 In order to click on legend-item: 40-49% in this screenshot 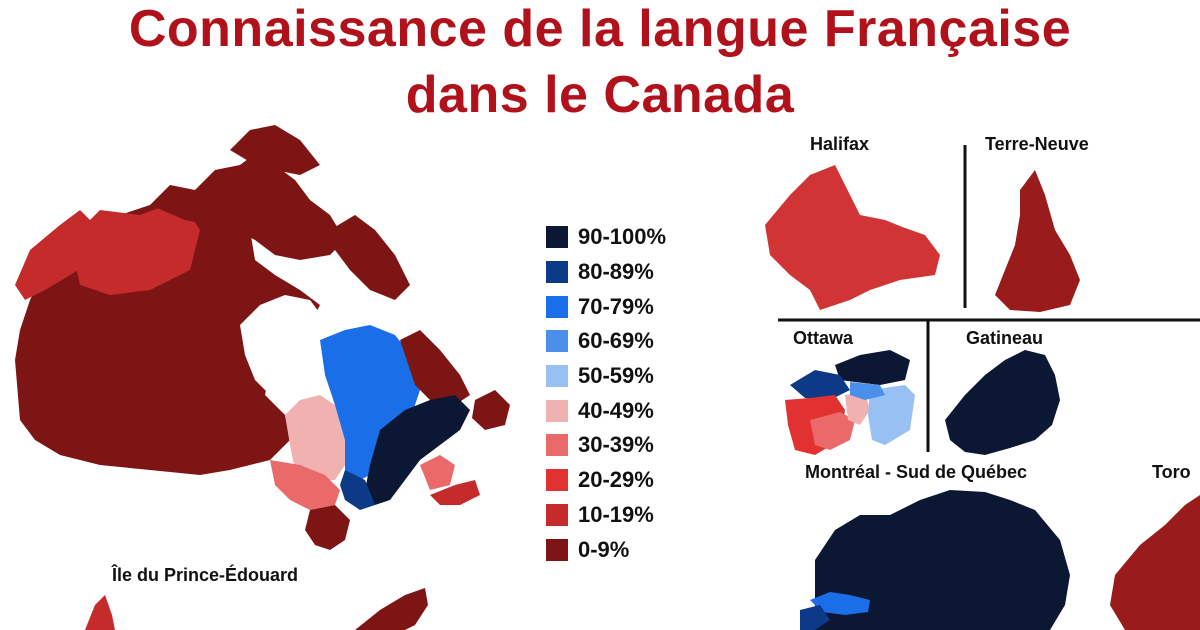, I will do `click(606, 410)`.